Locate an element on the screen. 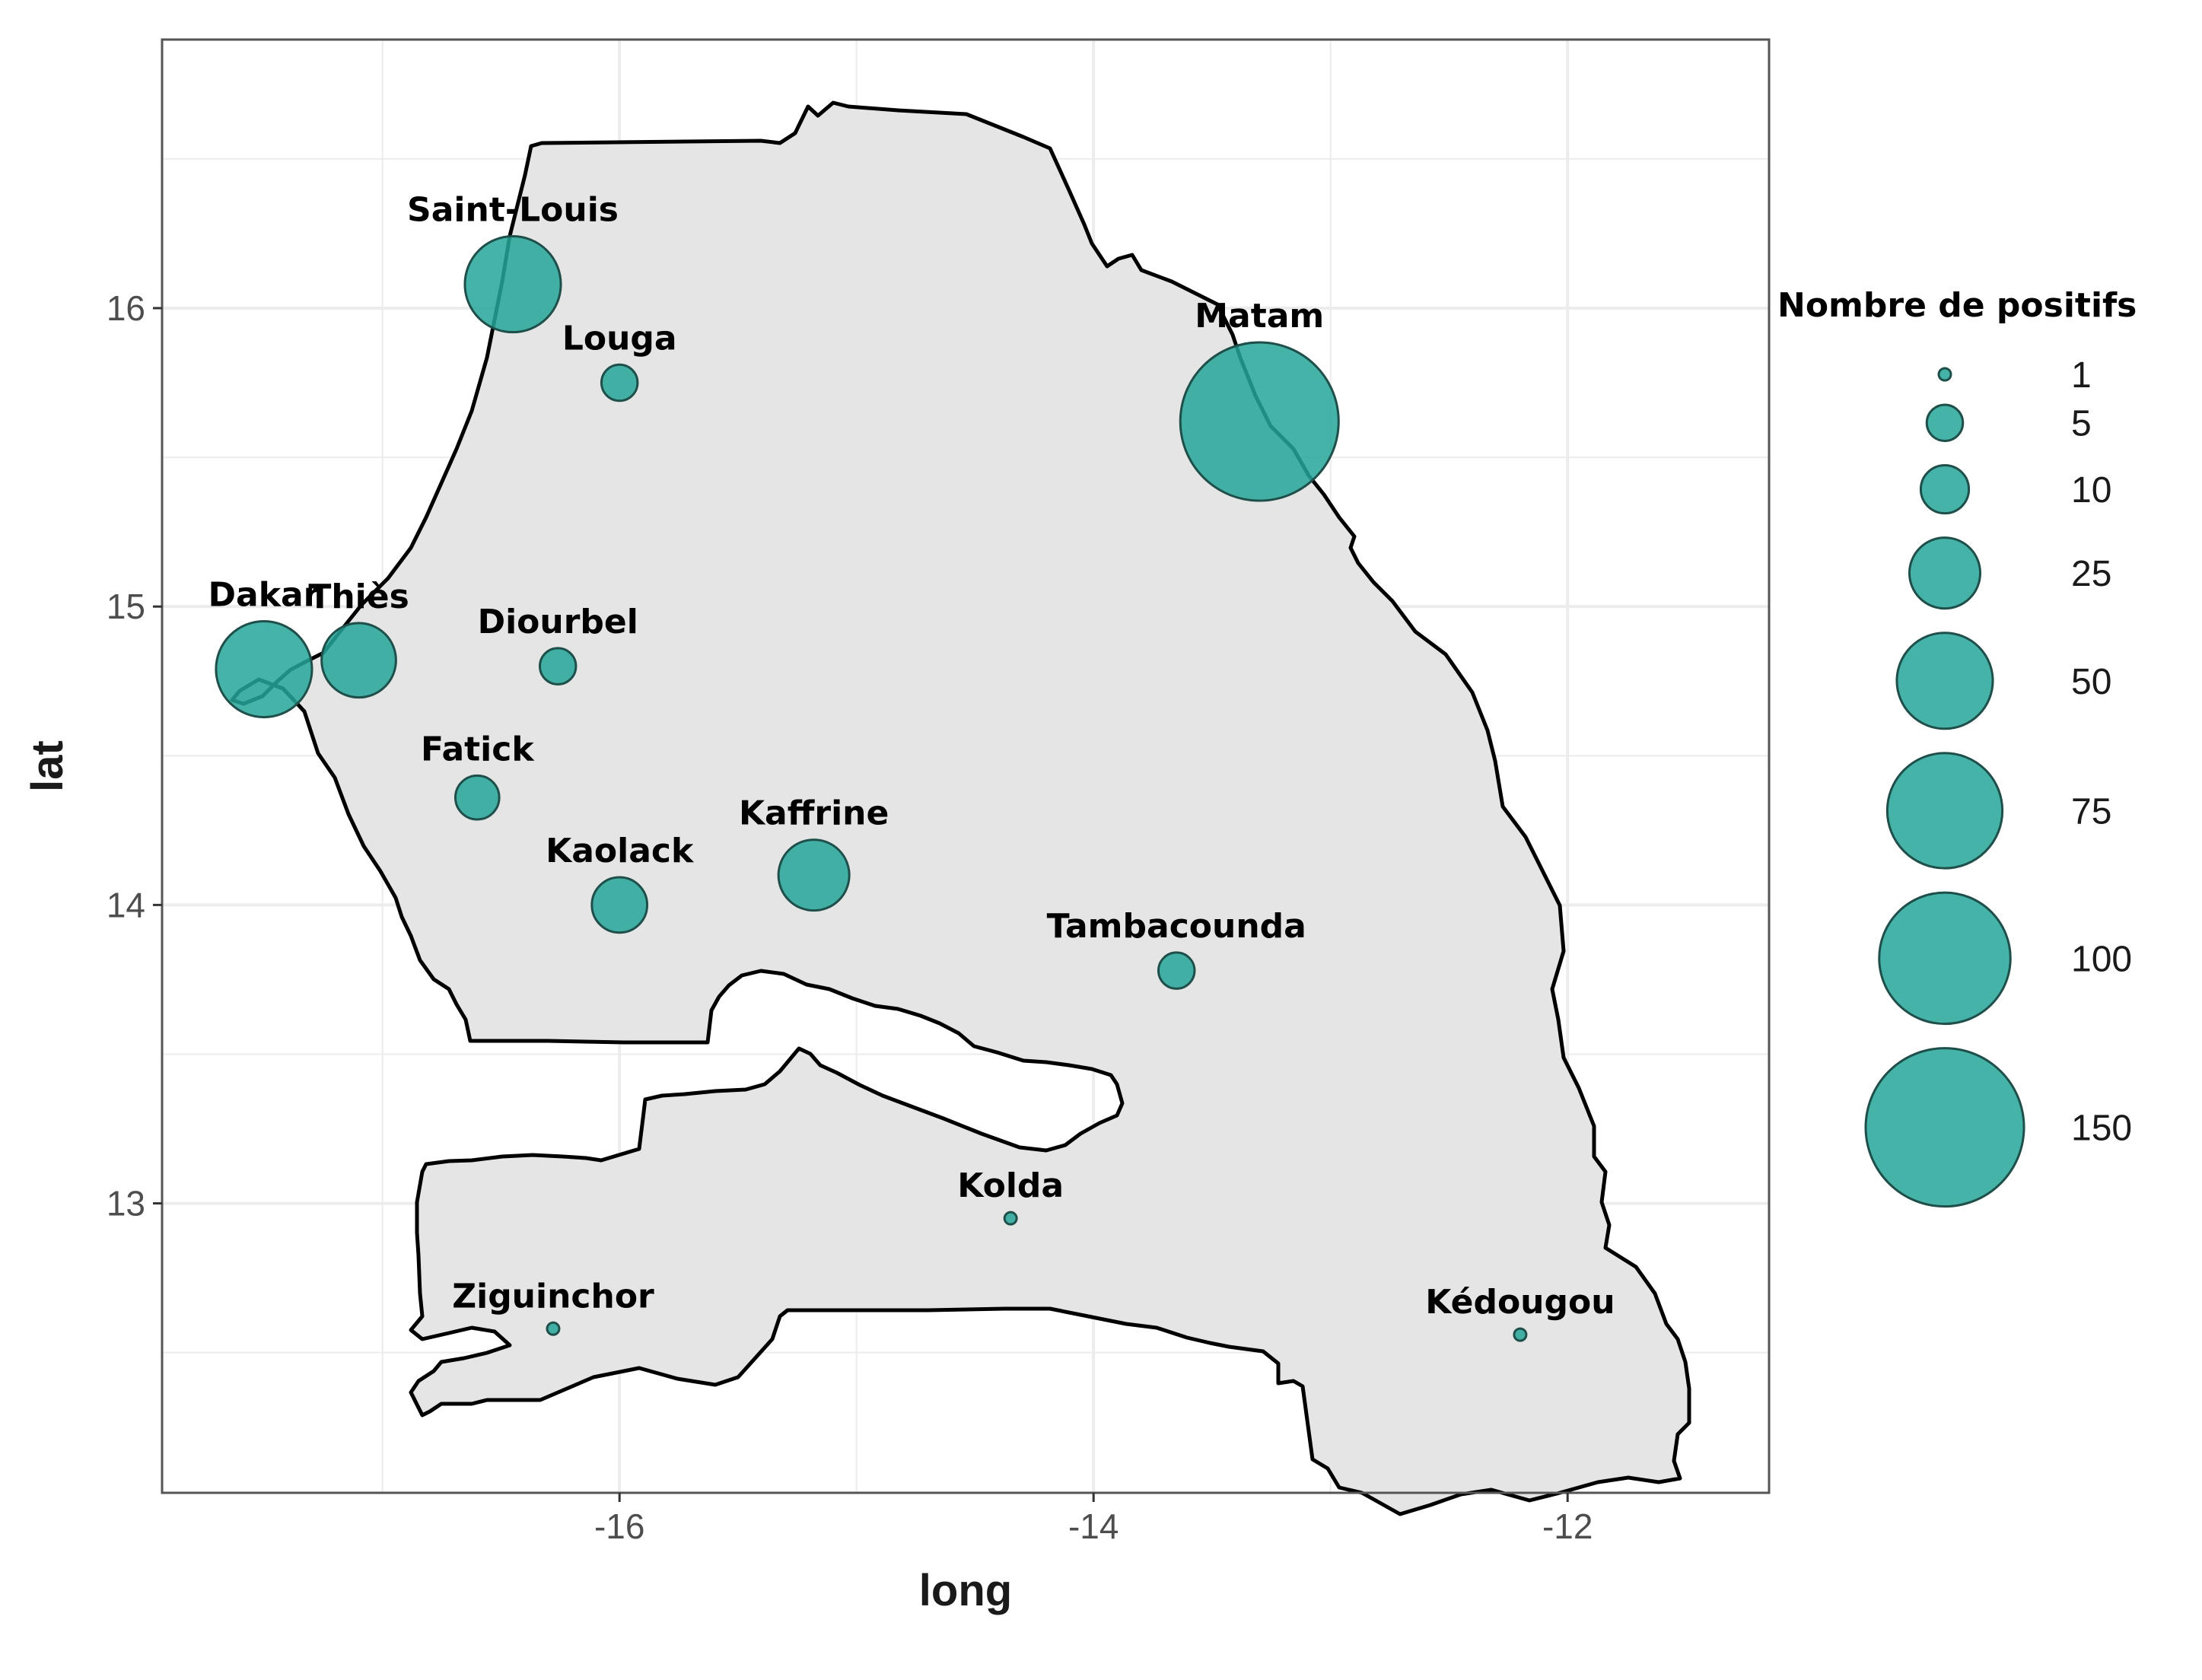  region-label: Kaolack is located at coordinates (620, 851).